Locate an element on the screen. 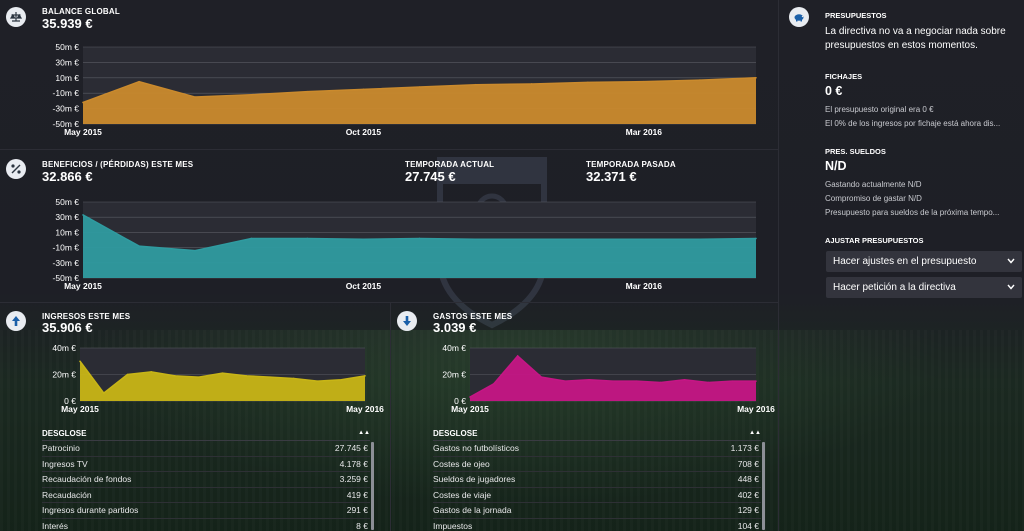 The height and width of the screenshot is (531, 1024). row-value: 129 € is located at coordinates (748, 510).